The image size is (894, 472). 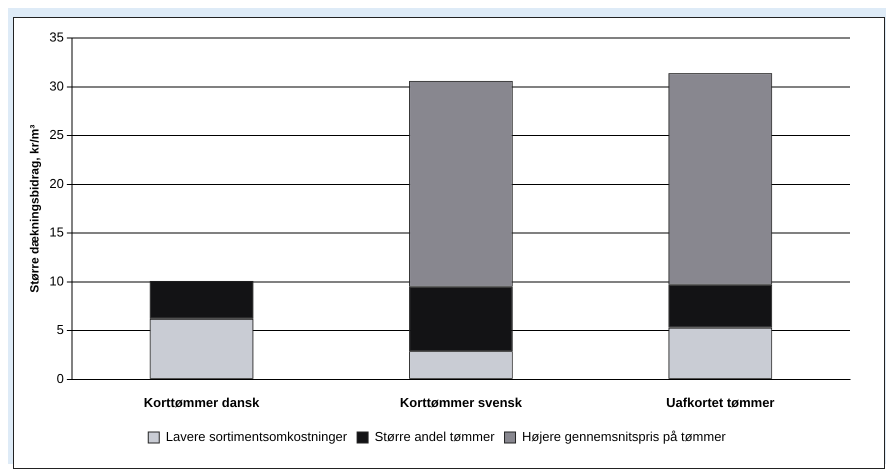 What do you see at coordinates (202, 402) in the screenshot?
I see `x-tick-label: Korttømmer dansk` at bounding box center [202, 402].